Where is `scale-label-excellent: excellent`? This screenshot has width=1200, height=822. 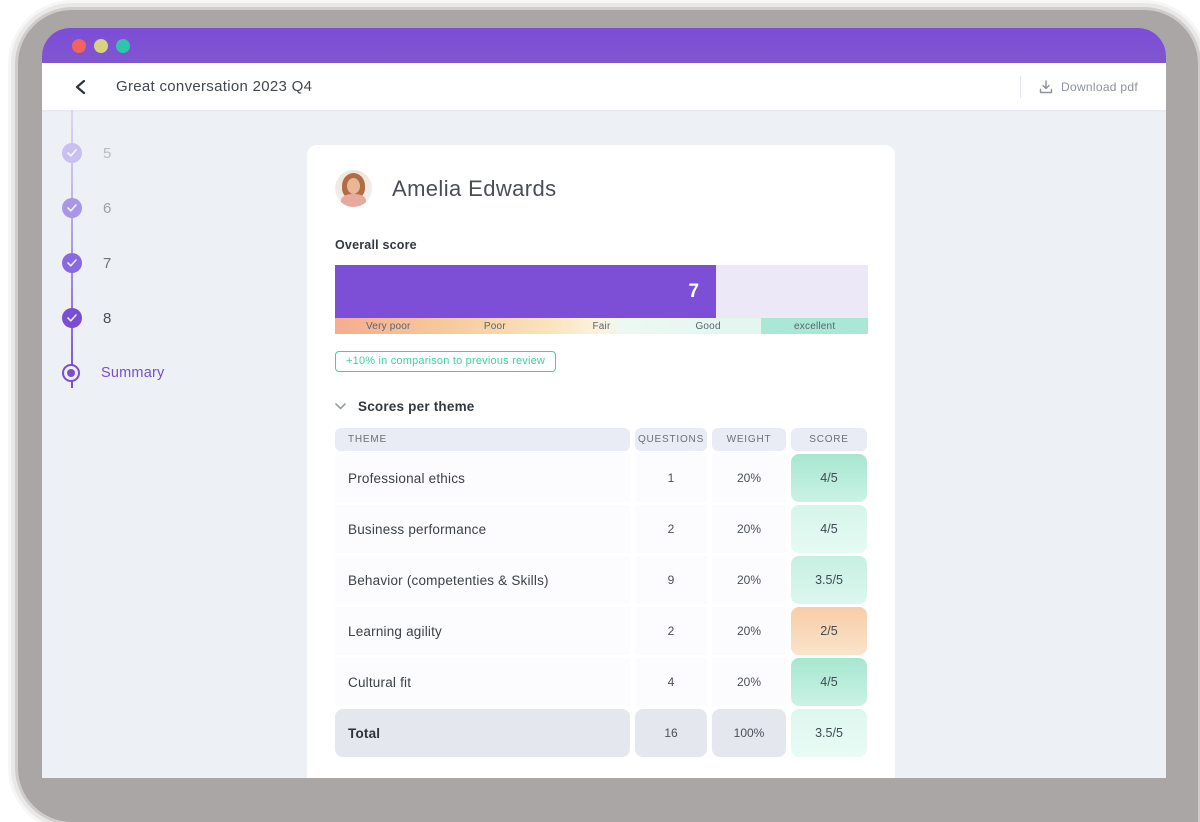
scale-label-excellent: excellent is located at coordinates (814, 326).